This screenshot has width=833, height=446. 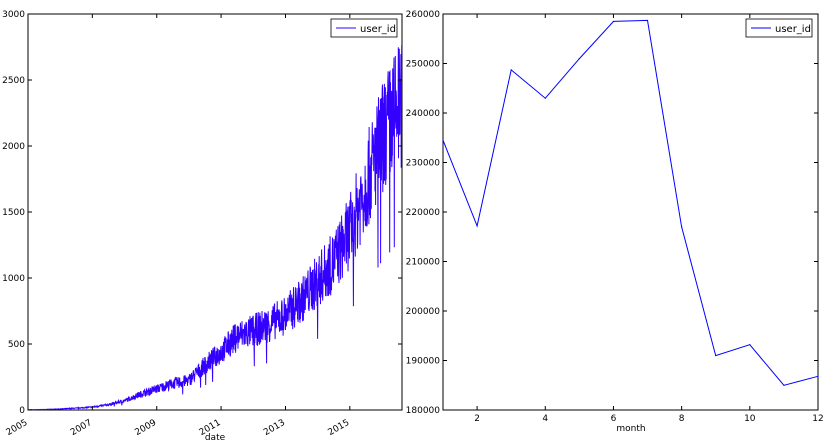 I want to click on y-tick-label-month: 240000, so click(x=423, y=114).